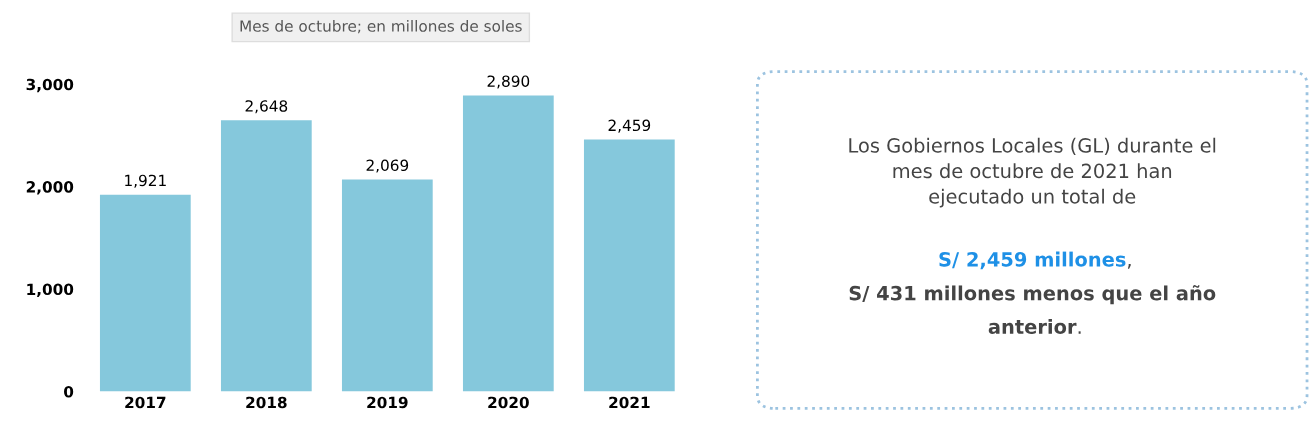  I want to click on data-label: 1,921, so click(145, 181).